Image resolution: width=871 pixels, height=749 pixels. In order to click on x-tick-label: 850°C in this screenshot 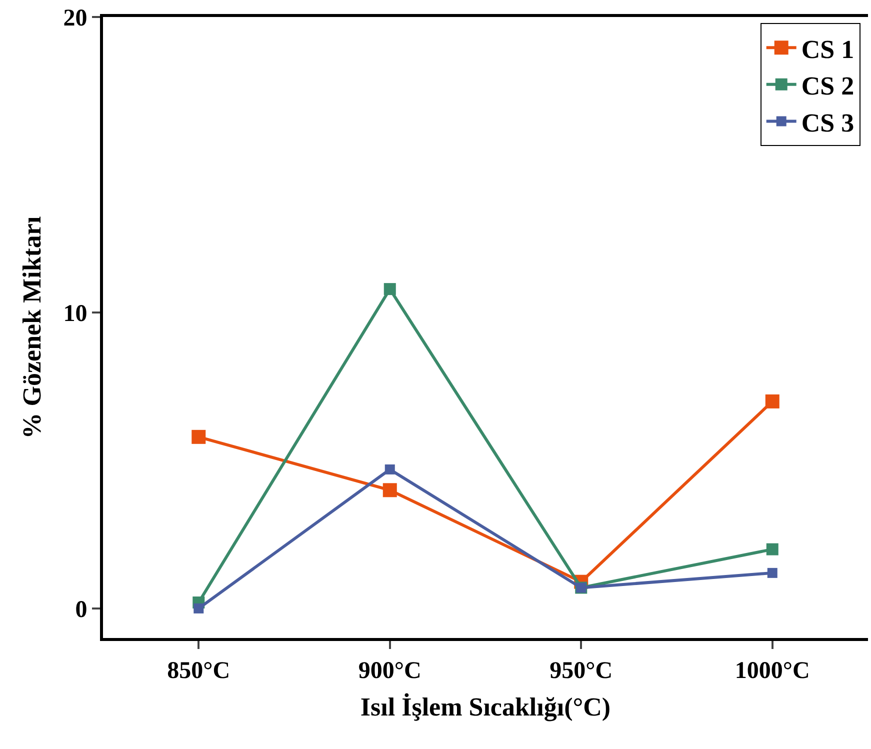, I will do `click(198, 671)`.